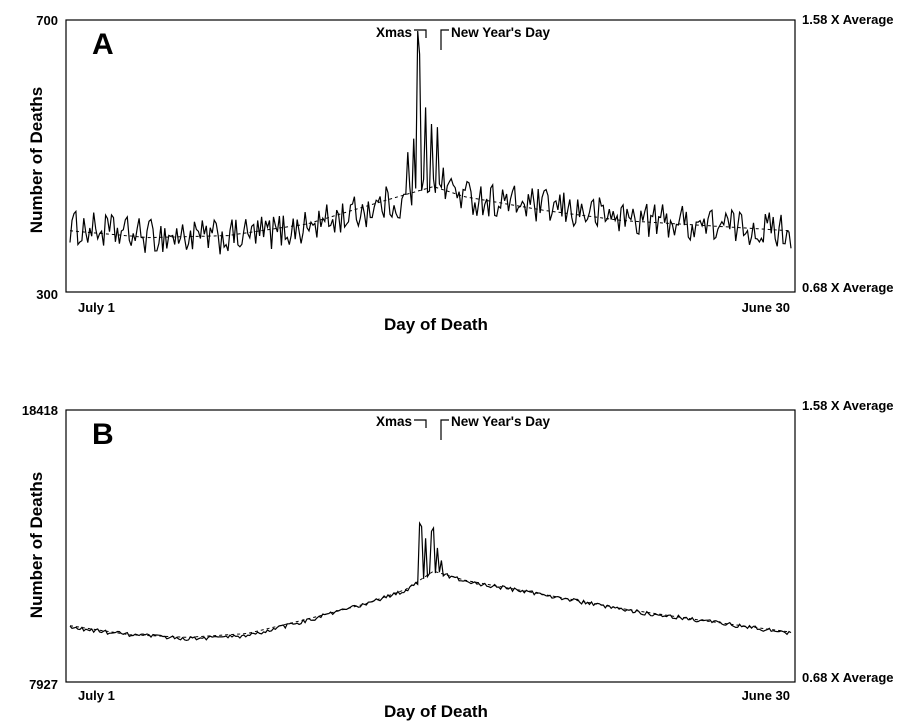 Image resolution: width=916 pixels, height=721 pixels. What do you see at coordinates (43, 684) in the screenshot?
I see `y-tick-bottom: 7927` at bounding box center [43, 684].